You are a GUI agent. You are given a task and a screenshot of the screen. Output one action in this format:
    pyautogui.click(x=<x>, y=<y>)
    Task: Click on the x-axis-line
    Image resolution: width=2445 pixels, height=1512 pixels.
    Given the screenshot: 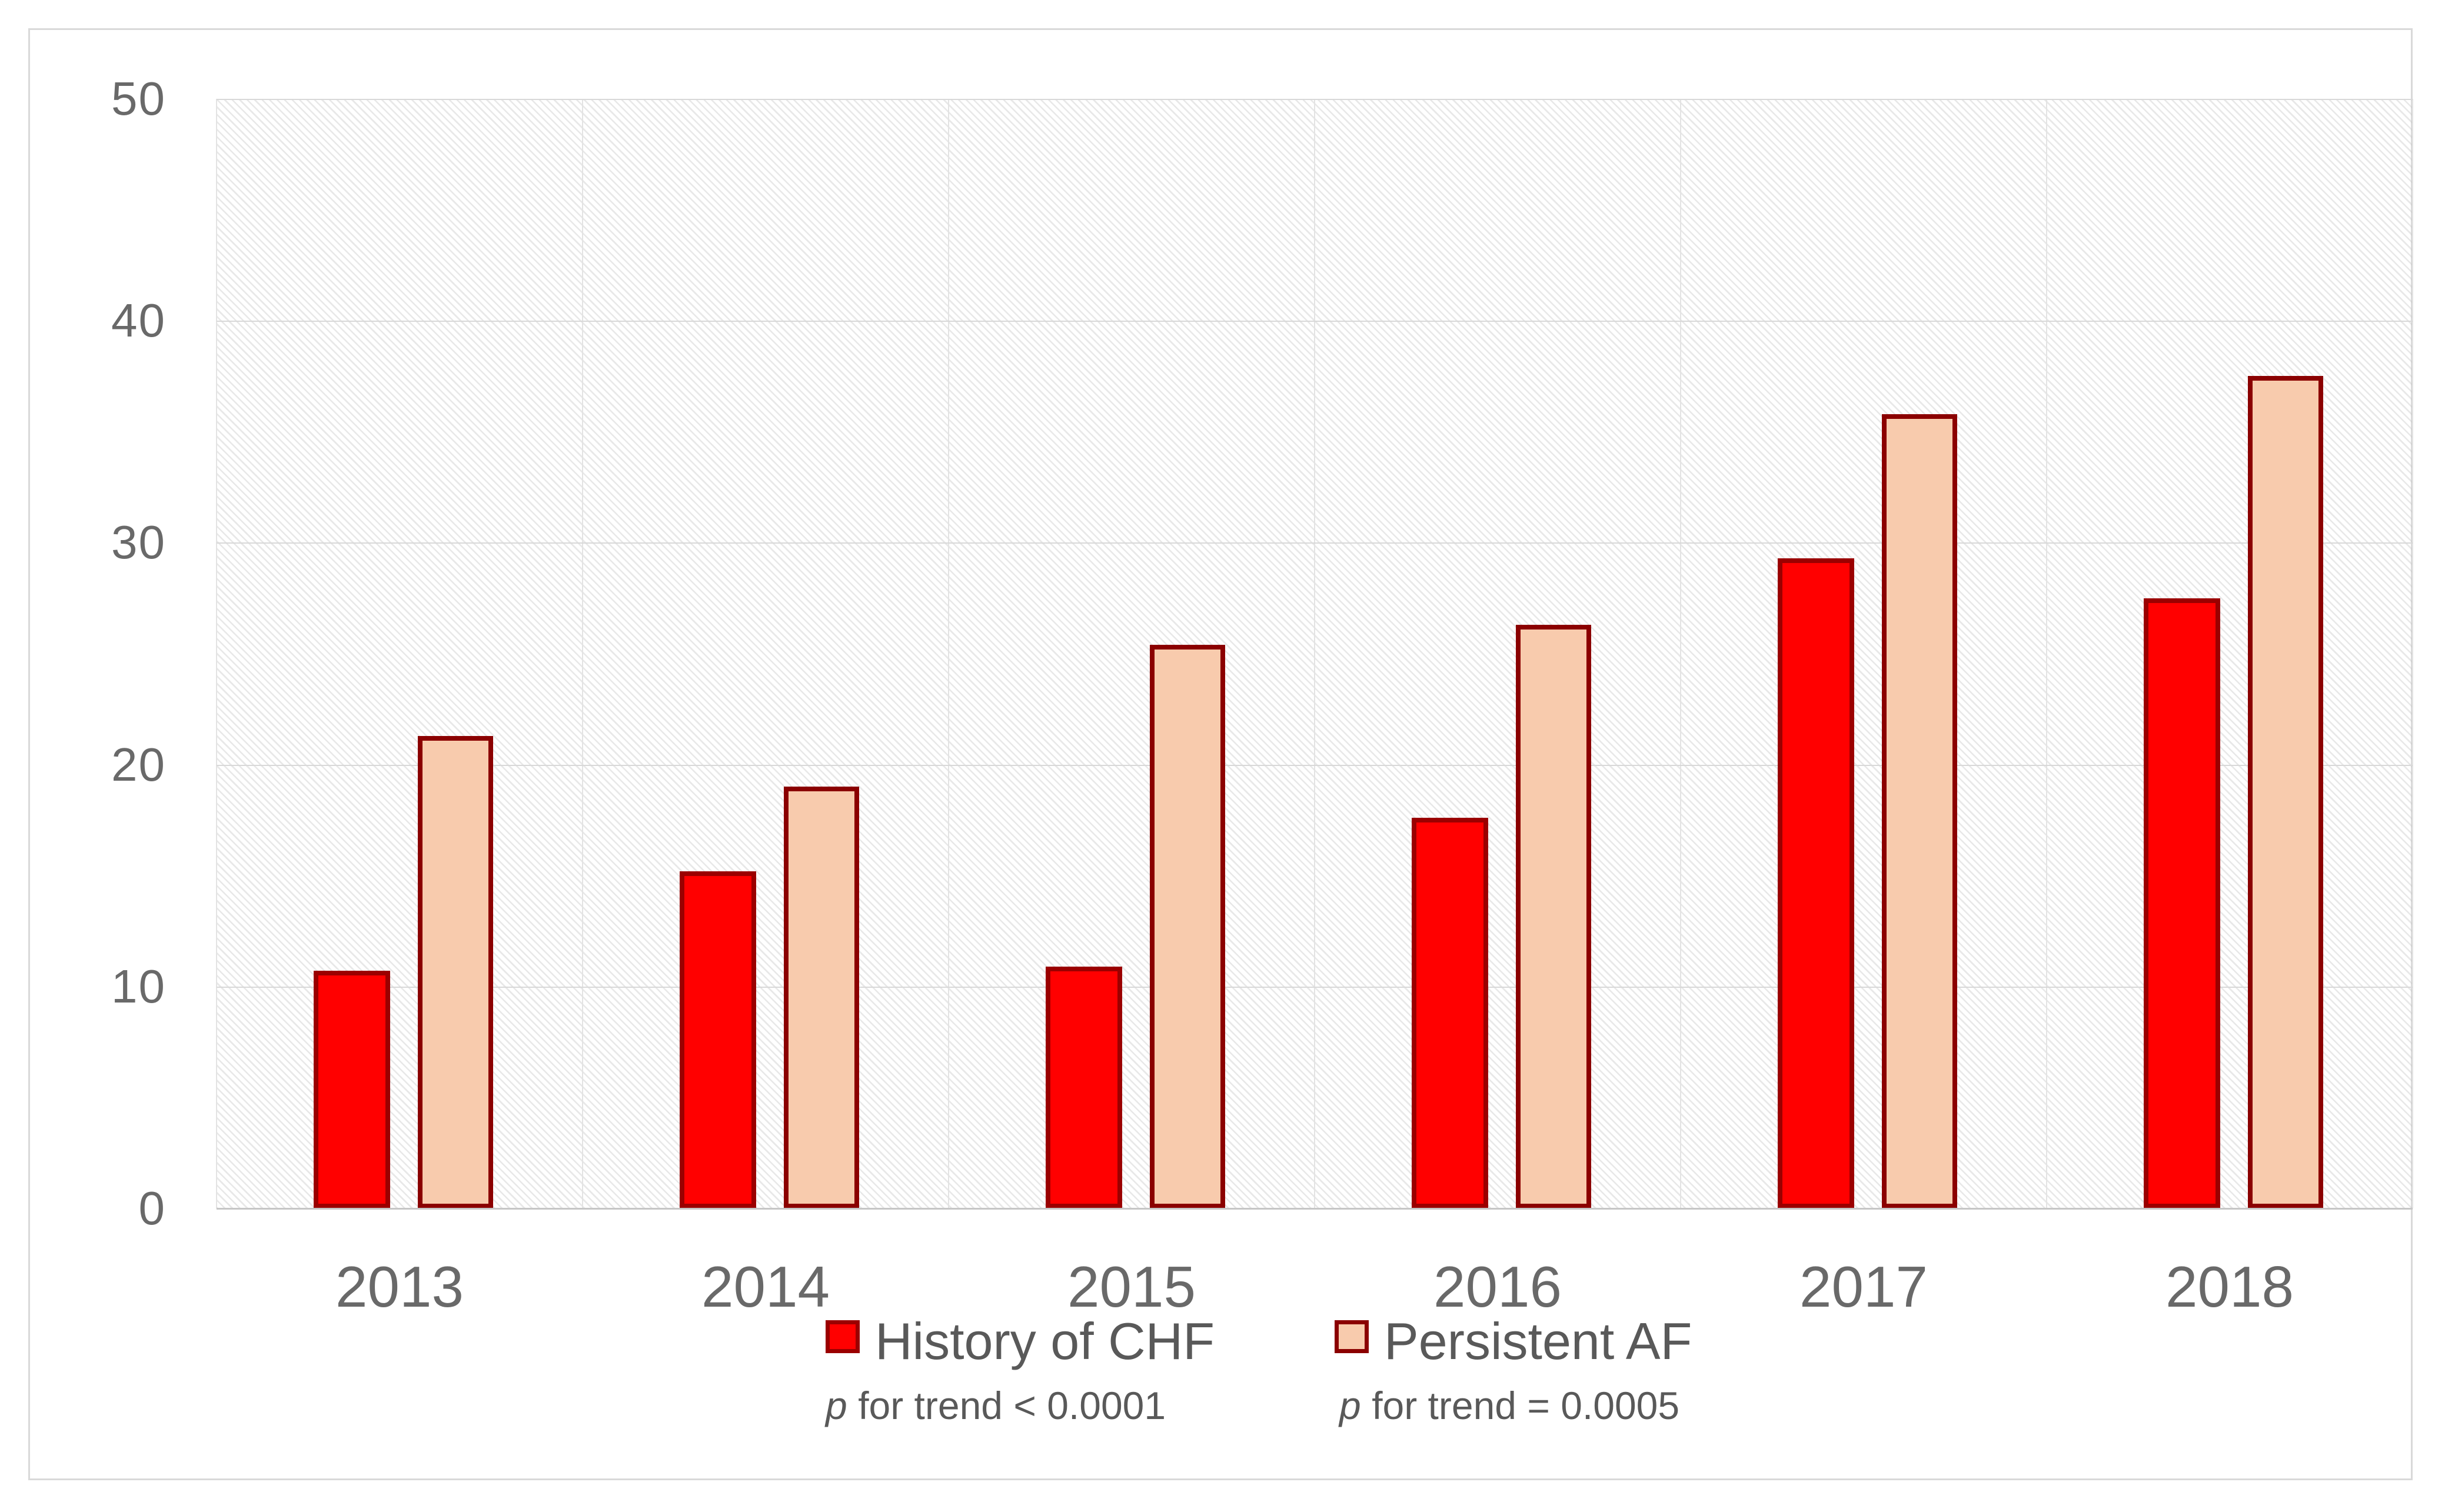 What is the action you would take?
    pyautogui.click(x=1315, y=1209)
    